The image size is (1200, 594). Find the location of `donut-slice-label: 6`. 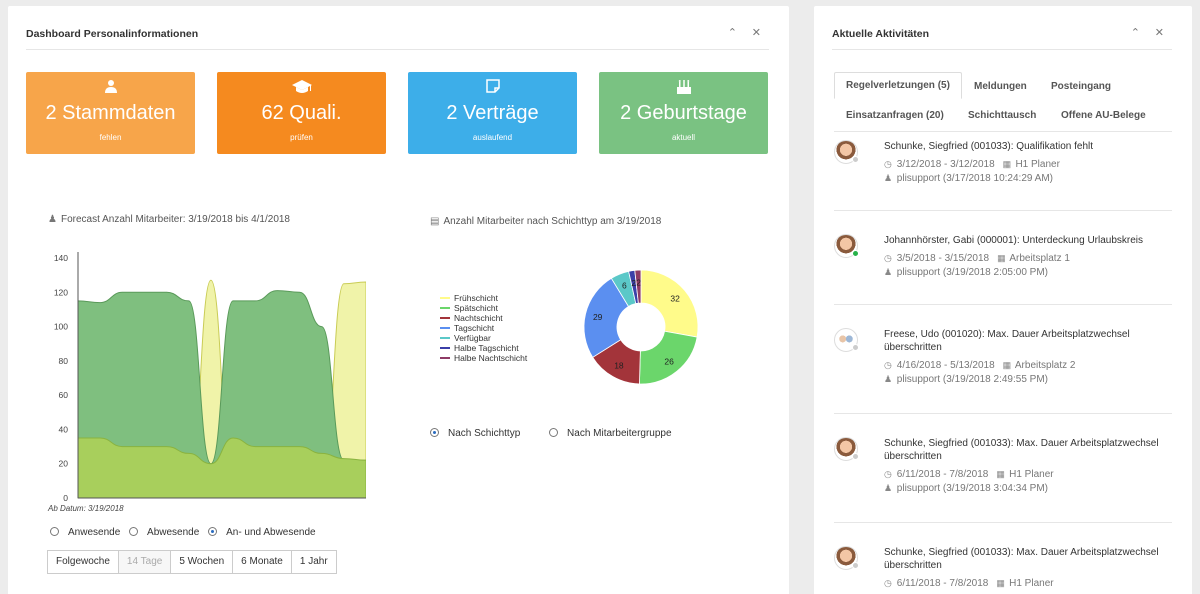

donut-slice-label: 6 is located at coordinates (624, 286).